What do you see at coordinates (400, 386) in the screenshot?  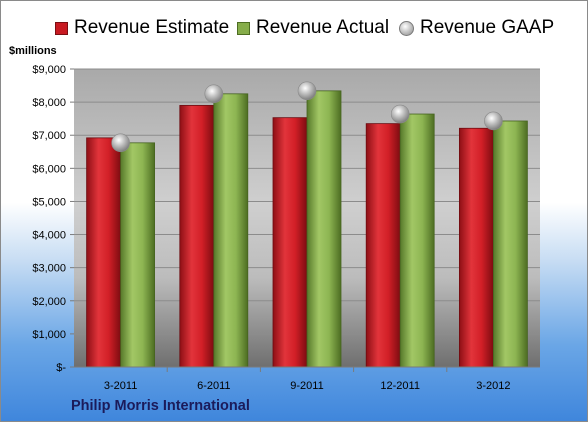 I see `x-tick-label: 12-2011` at bounding box center [400, 386].